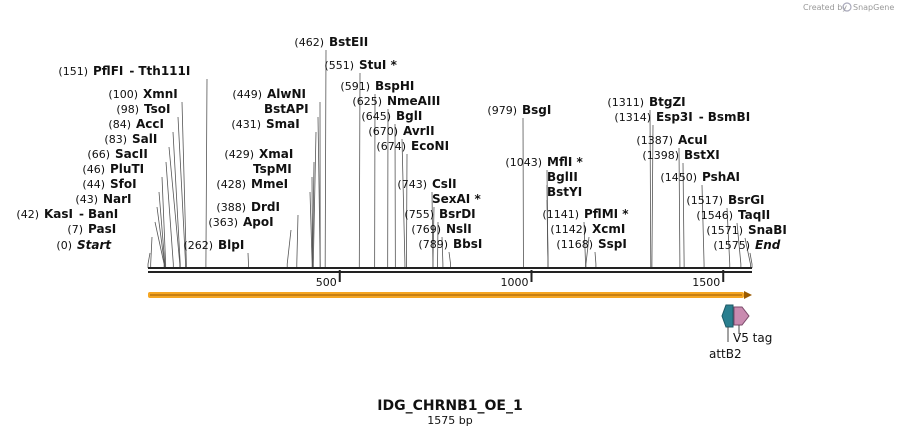 The width and height of the screenshot is (900, 435). What do you see at coordinates (108, 71) in the screenshot?
I see `site-name: PflFI` at bounding box center [108, 71].